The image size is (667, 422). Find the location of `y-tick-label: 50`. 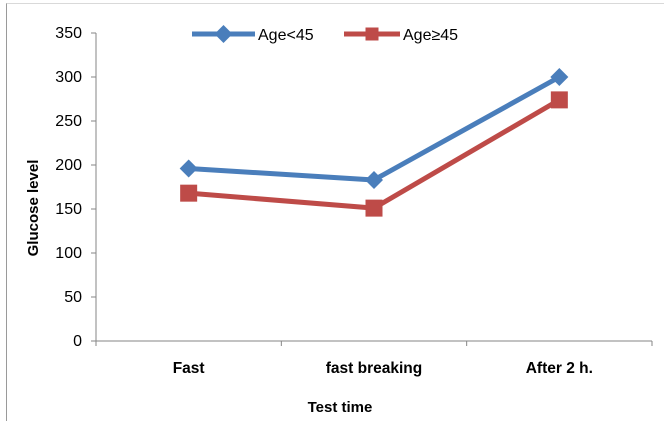

y-tick-label: 50 is located at coordinates (73, 297).